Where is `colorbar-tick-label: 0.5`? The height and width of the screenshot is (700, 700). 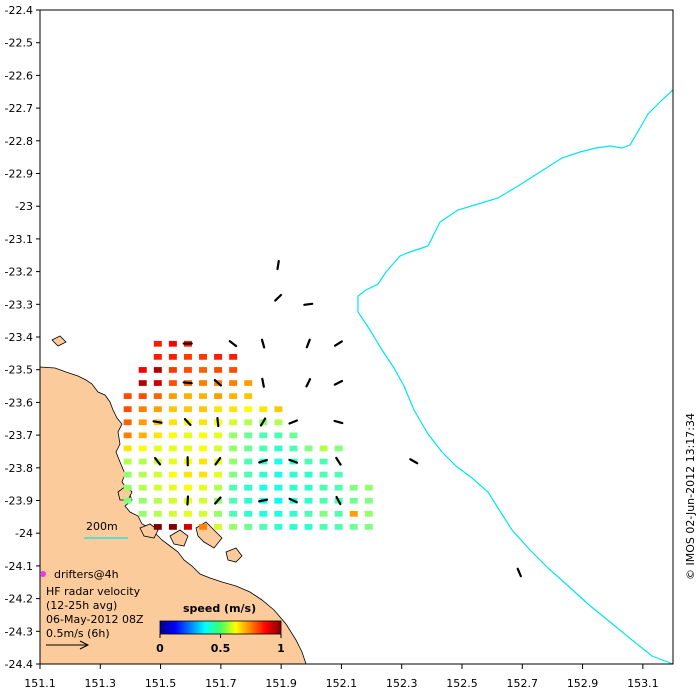
colorbar-tick-label: 0.5 is located at coordinates (221, 648).